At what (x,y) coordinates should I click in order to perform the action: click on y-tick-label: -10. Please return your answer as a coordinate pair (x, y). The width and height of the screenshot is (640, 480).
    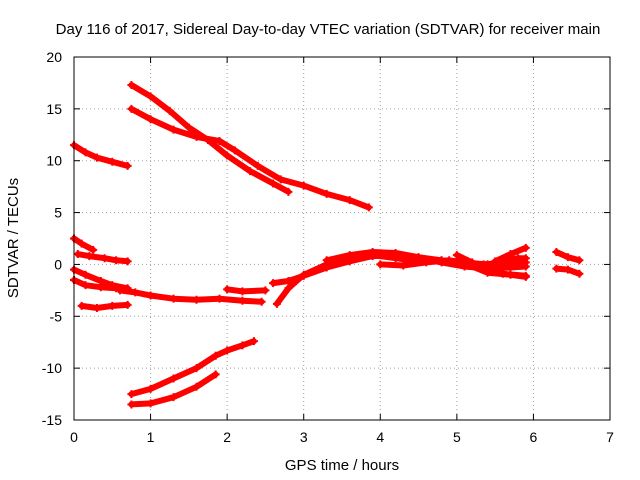
    Looking at the image, I should click on (52, 368).